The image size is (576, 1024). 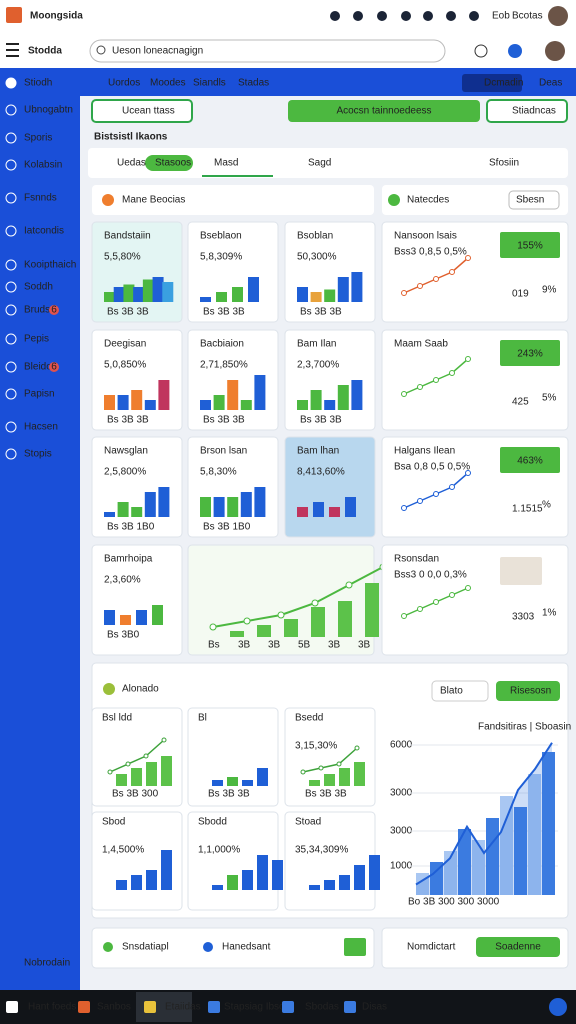 What do you see at coordinates (145, 947) in the screenshot?
I see `footer-label: Snsdatiapl` at bounding box center [145, 947].